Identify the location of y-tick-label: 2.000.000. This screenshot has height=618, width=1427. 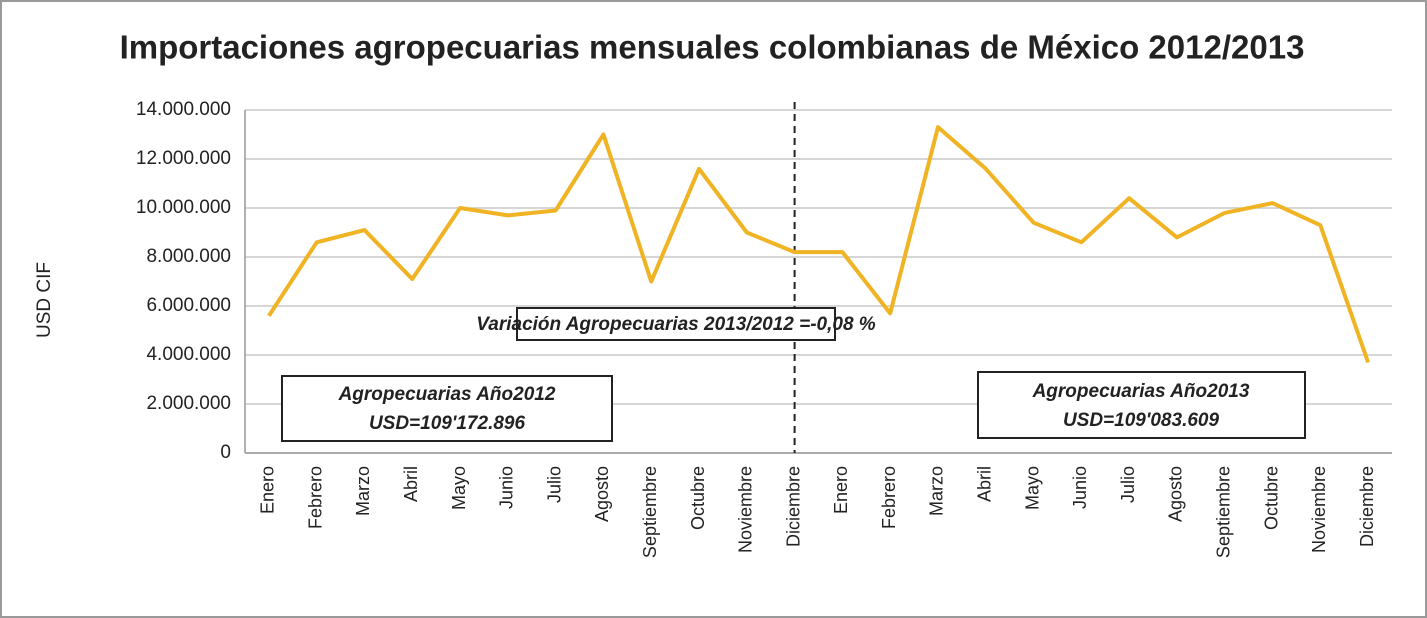
(188, 403).